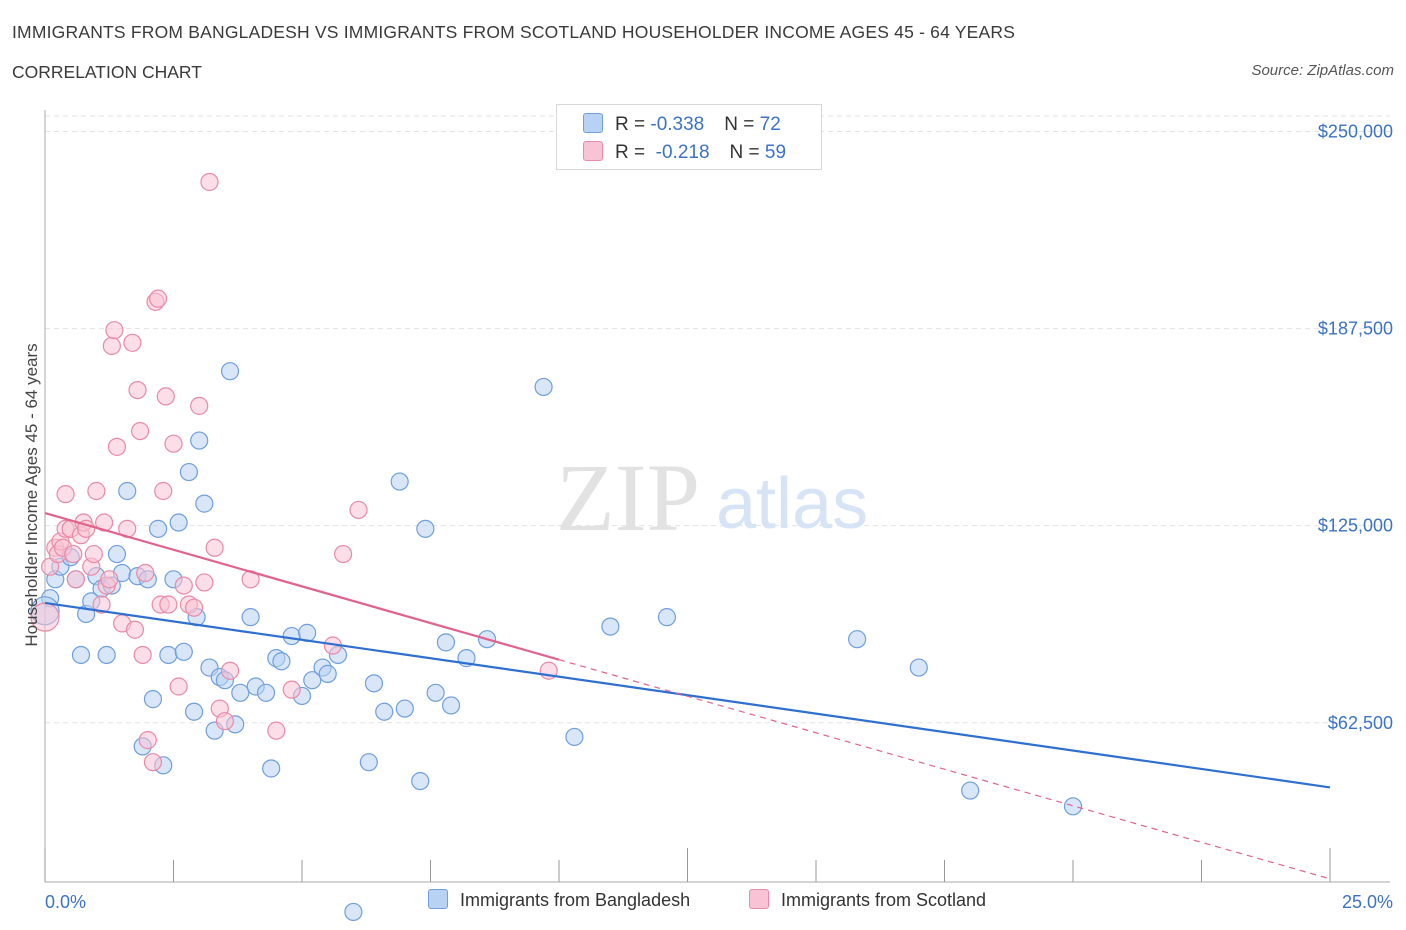  Describe the element at coordinates (1367, 902) in the screenshot. I see `x-tick-label: 25.0%` at that location.